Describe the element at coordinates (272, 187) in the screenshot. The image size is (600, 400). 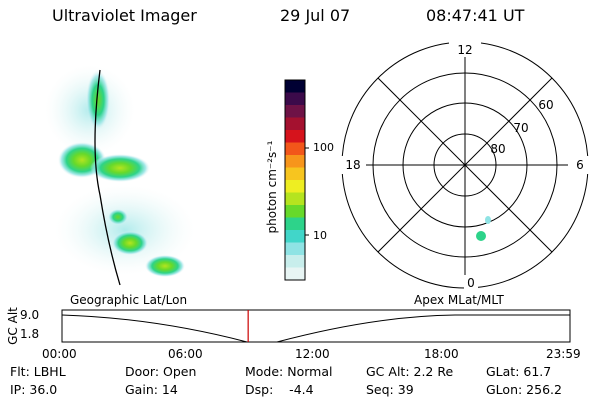
I see `colorbar-unit-label: photon cm⁻²s⁻¹` at that location.